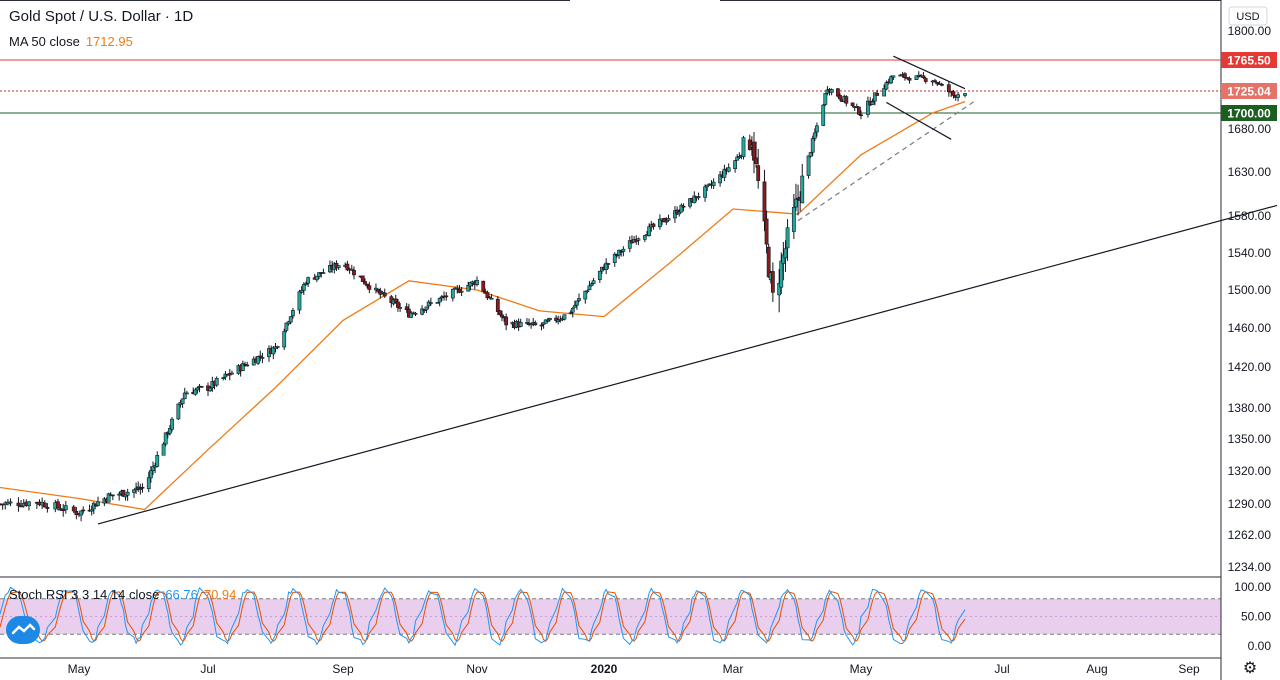  I want to click on currency-badge, so click(1248, 16).